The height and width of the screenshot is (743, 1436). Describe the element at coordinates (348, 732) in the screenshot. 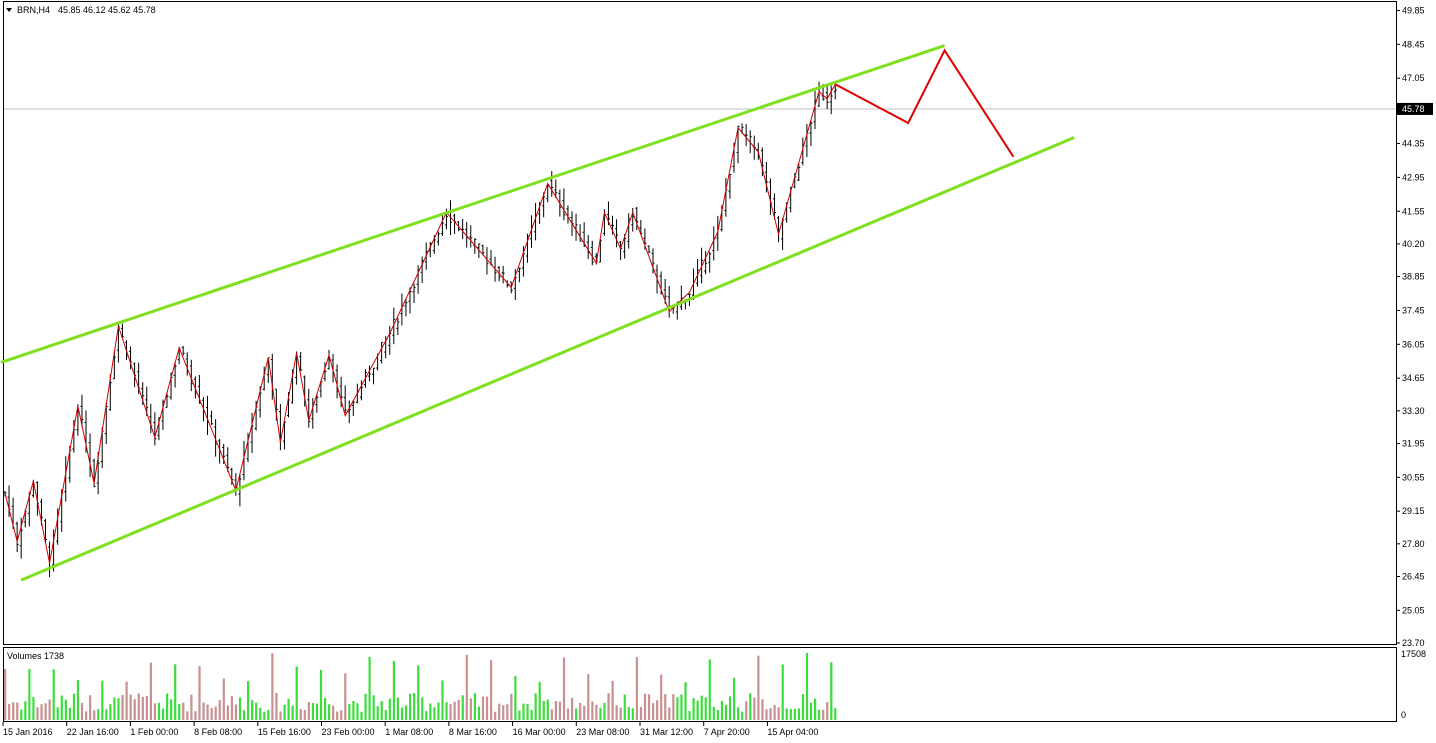

I see `time-tick-label: 23 Feb 00:00` at that location.